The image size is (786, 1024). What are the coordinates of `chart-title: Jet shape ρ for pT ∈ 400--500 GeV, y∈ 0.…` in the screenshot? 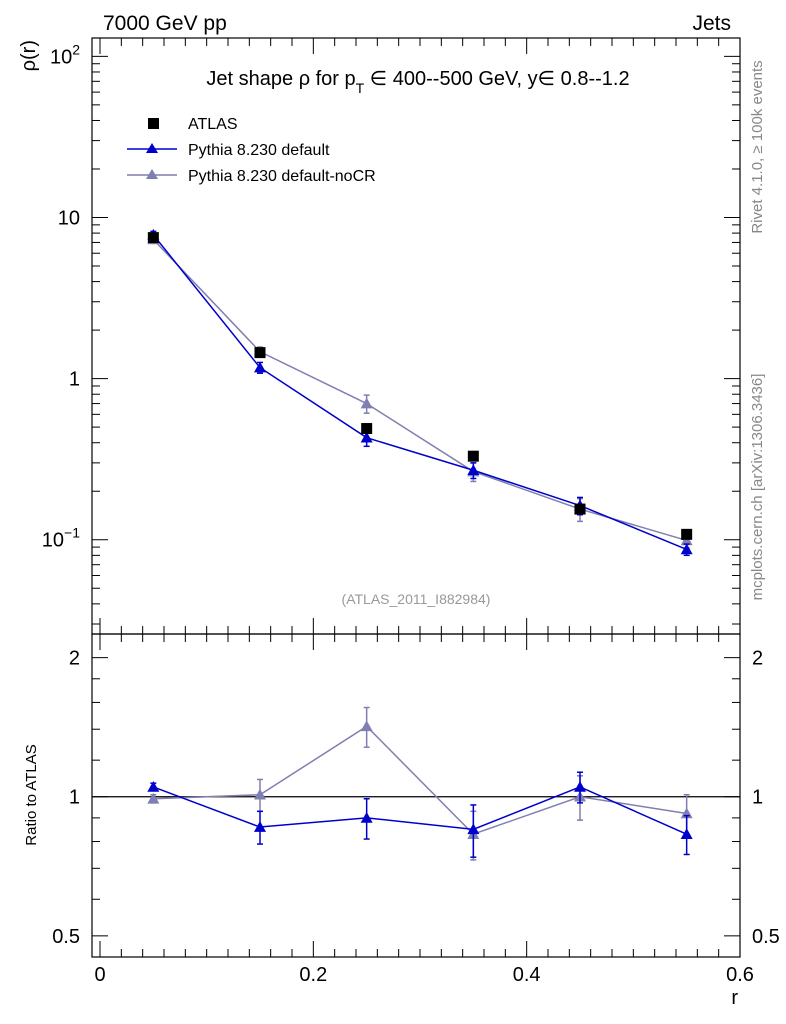 It's located at (417, 82).